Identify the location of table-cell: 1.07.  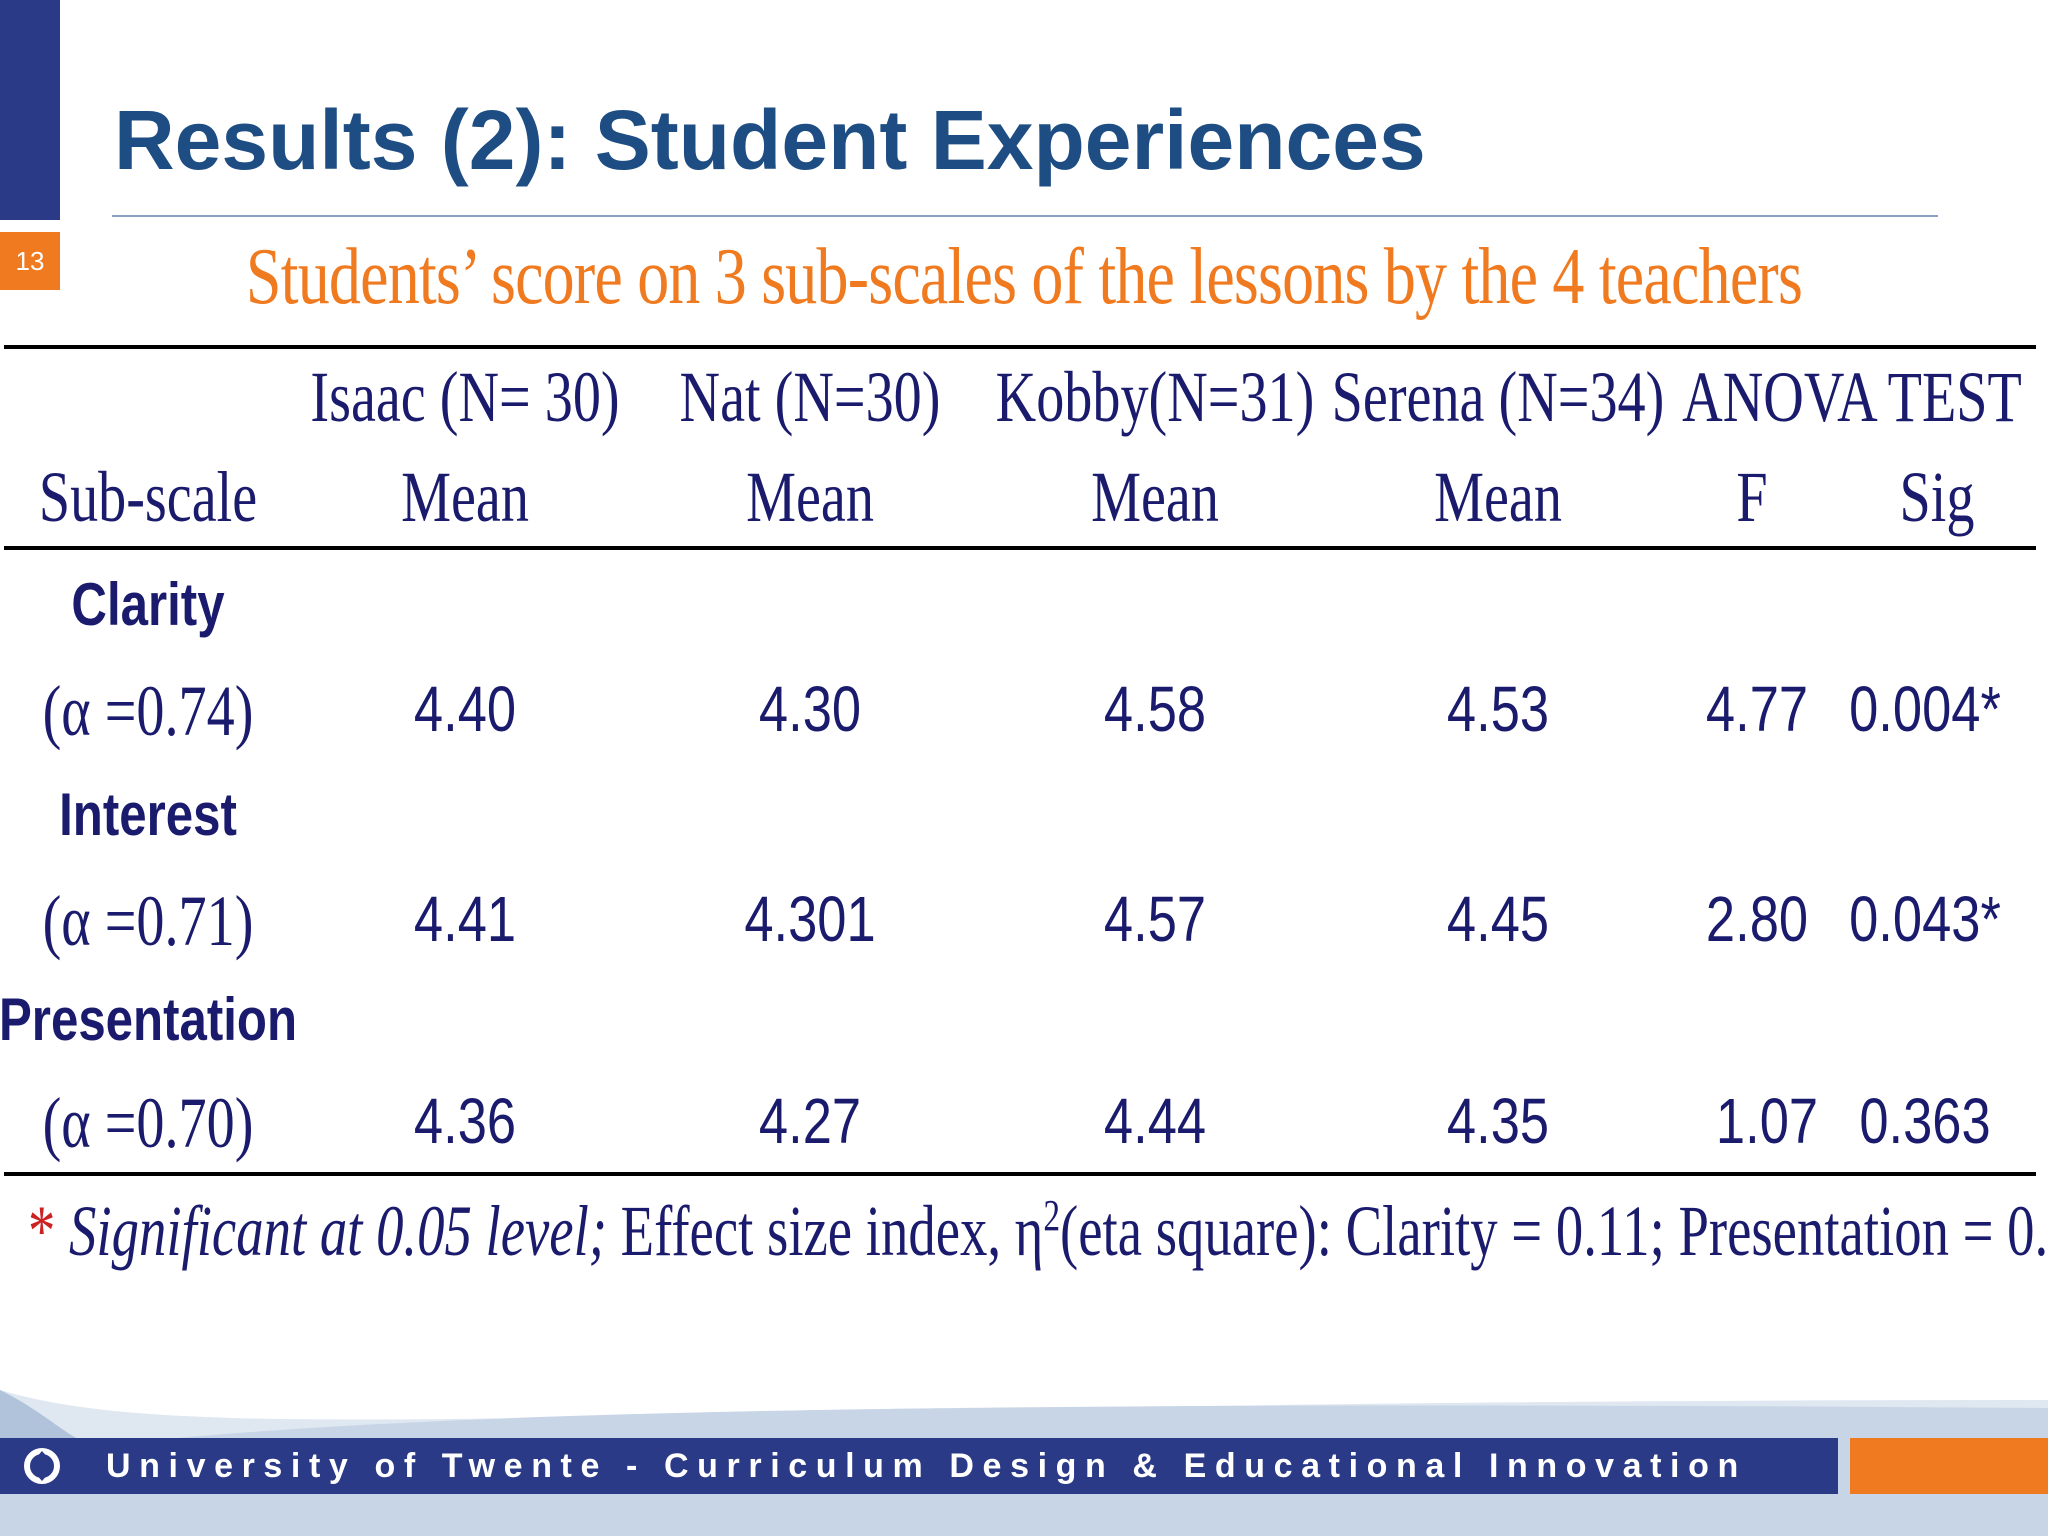
(1767, 1121).